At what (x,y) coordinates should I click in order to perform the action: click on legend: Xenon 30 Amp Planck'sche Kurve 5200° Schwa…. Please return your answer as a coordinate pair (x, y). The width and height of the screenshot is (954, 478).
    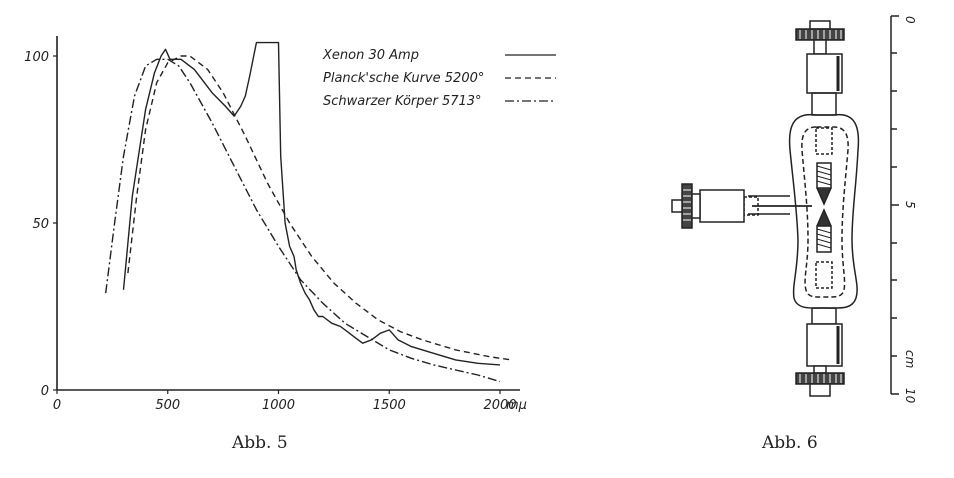
    Looking at the image, I should click on (439, 78).